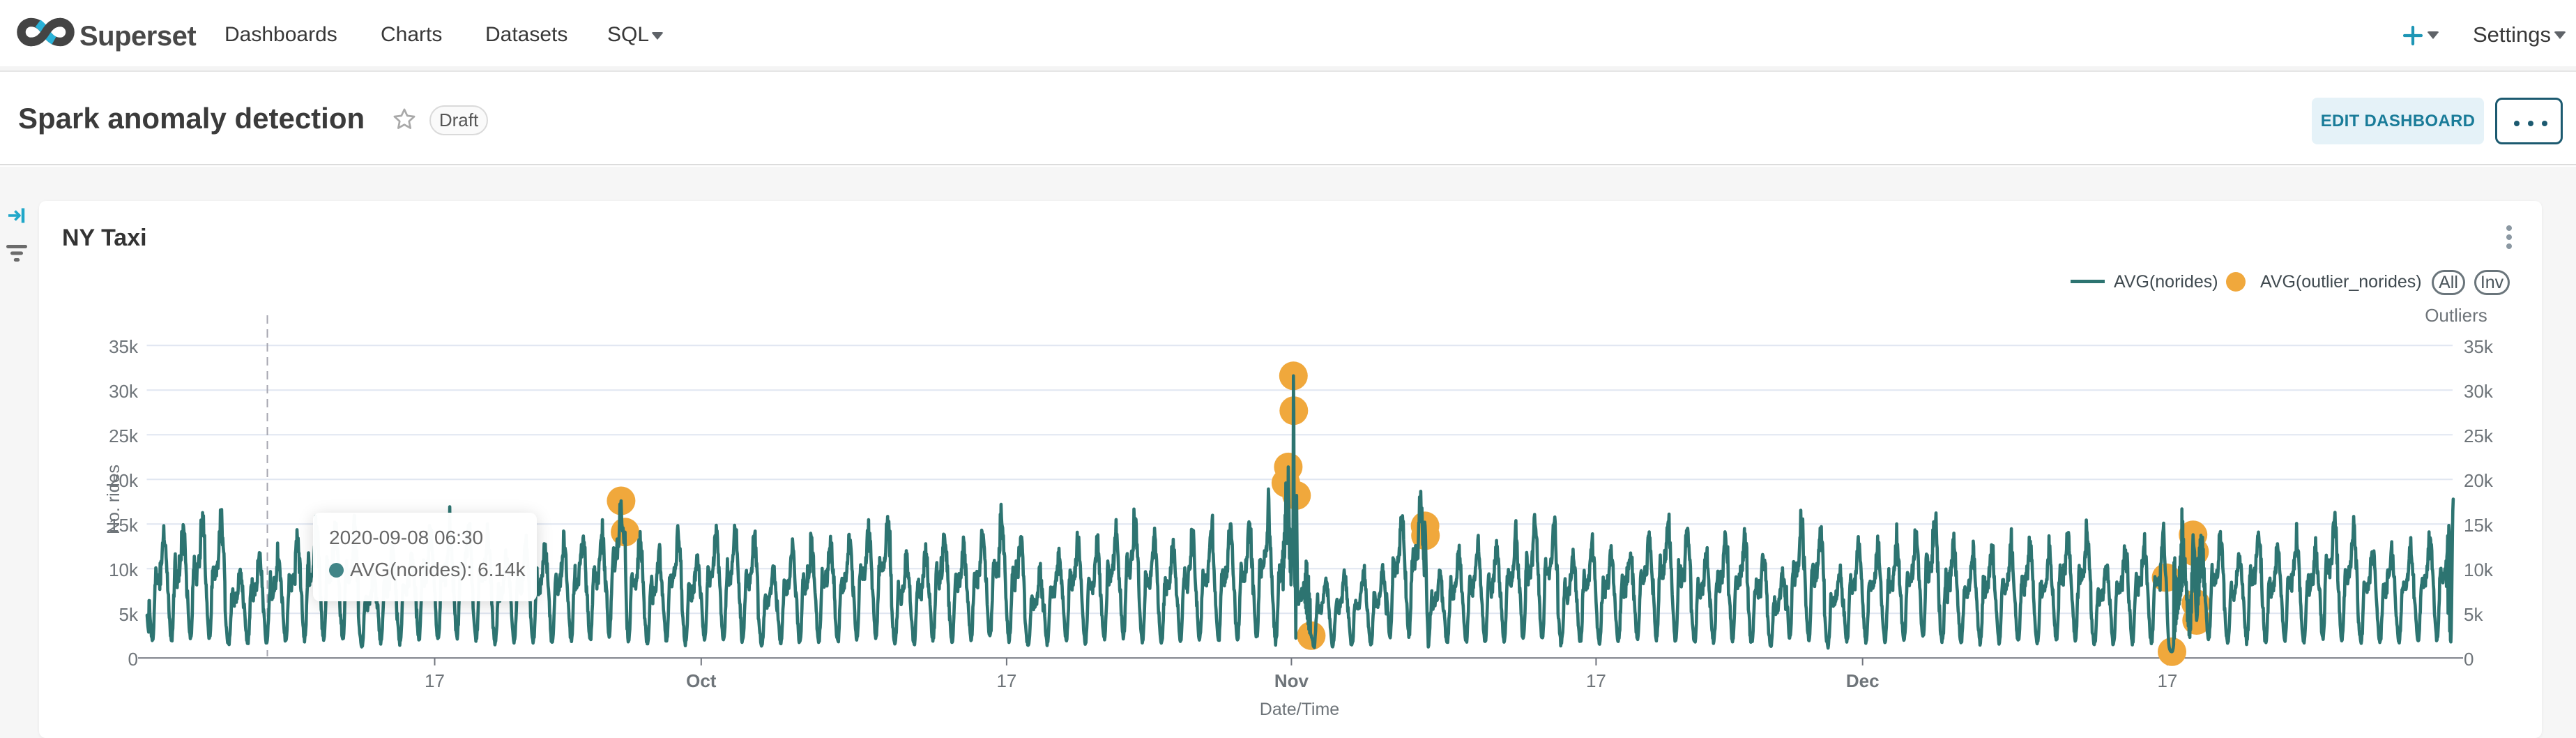 Image resolution: width=2576 pixels, height=738 pixels. What do you see at coordinates (2456, 315) in the screenshot?
I see `svg-text: Outliers` at bounding box center [2456, 315].